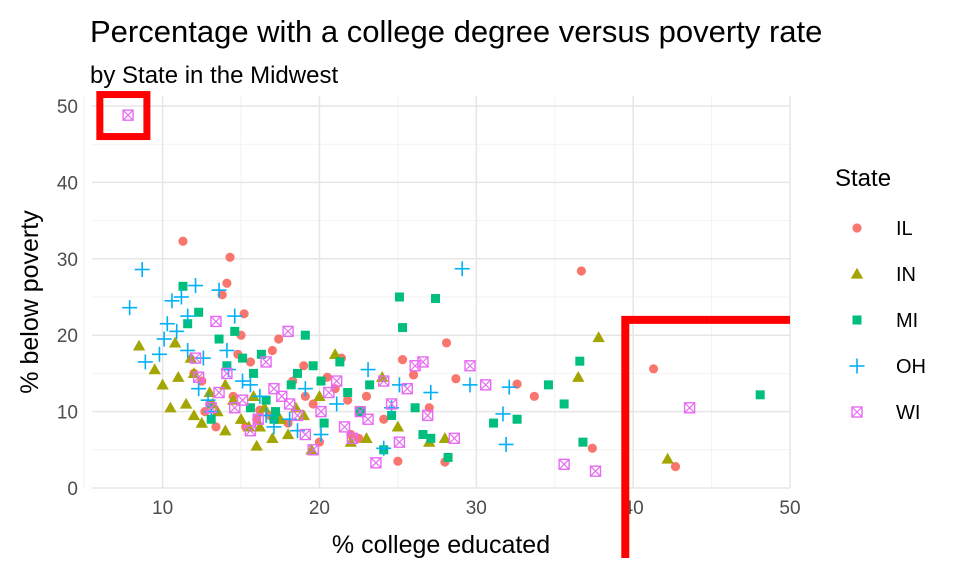 The width and height of the screenshot is (960, 576). What do you see at coordinates (67, 107) in the screenshot?
I see `y-tick-label: 50` at bounding box center [67, 107].